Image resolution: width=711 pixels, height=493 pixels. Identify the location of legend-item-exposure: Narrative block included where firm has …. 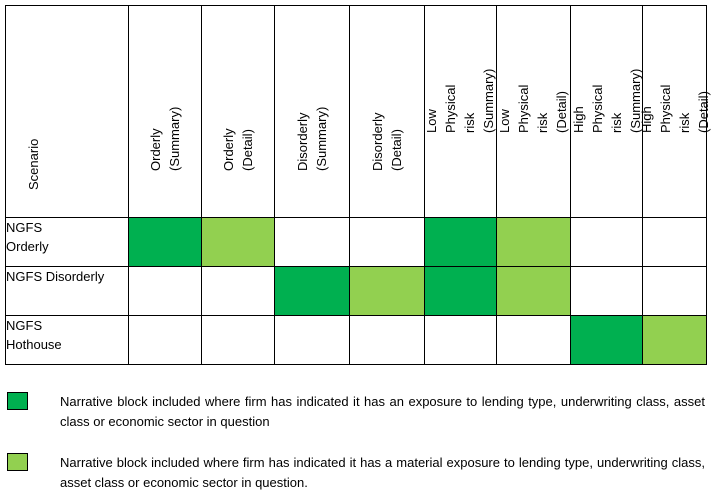
(355, 412).